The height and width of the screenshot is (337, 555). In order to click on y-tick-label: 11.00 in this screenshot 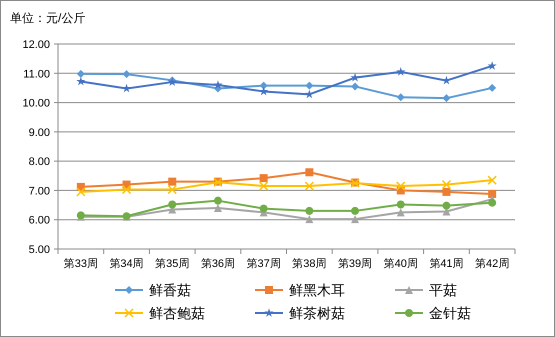, I will do `click(36, 74)`.